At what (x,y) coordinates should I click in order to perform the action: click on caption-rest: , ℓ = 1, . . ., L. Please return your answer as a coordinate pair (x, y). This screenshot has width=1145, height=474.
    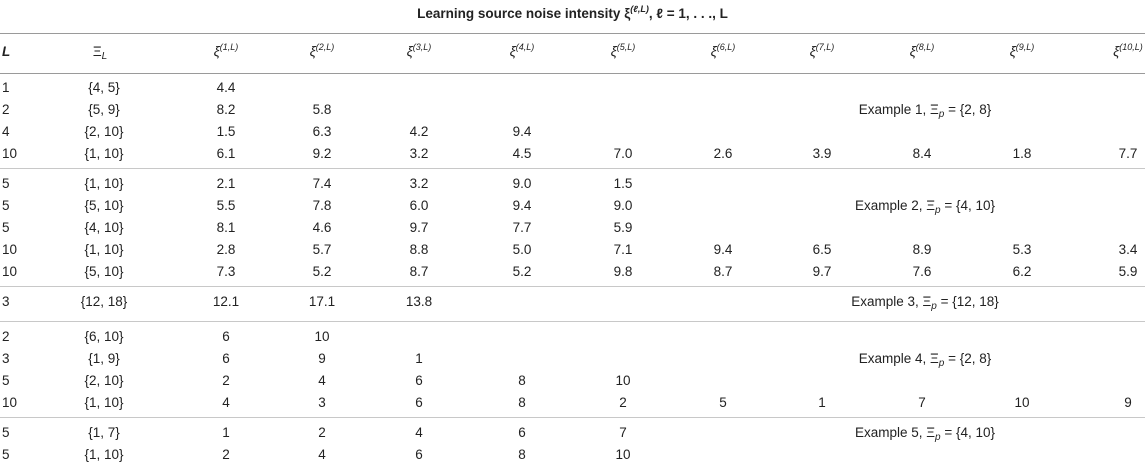
    Looking at the image, I should click on (688, 13).